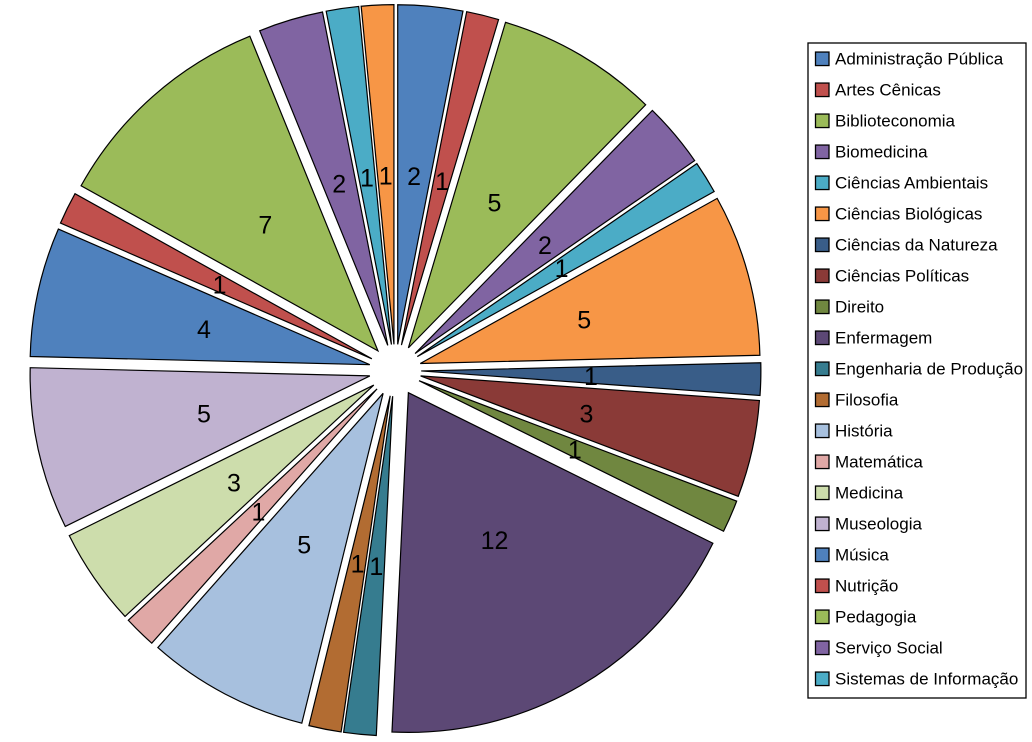 The image size is (1032, 742). I want to click on svg-text: Ciências da Natureza, so click(916, 245).